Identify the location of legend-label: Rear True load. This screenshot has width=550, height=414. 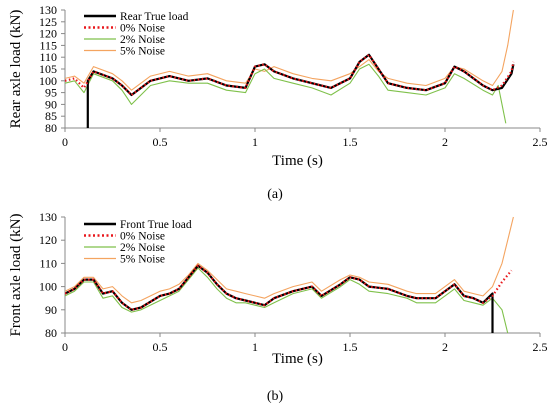
(154, 17).